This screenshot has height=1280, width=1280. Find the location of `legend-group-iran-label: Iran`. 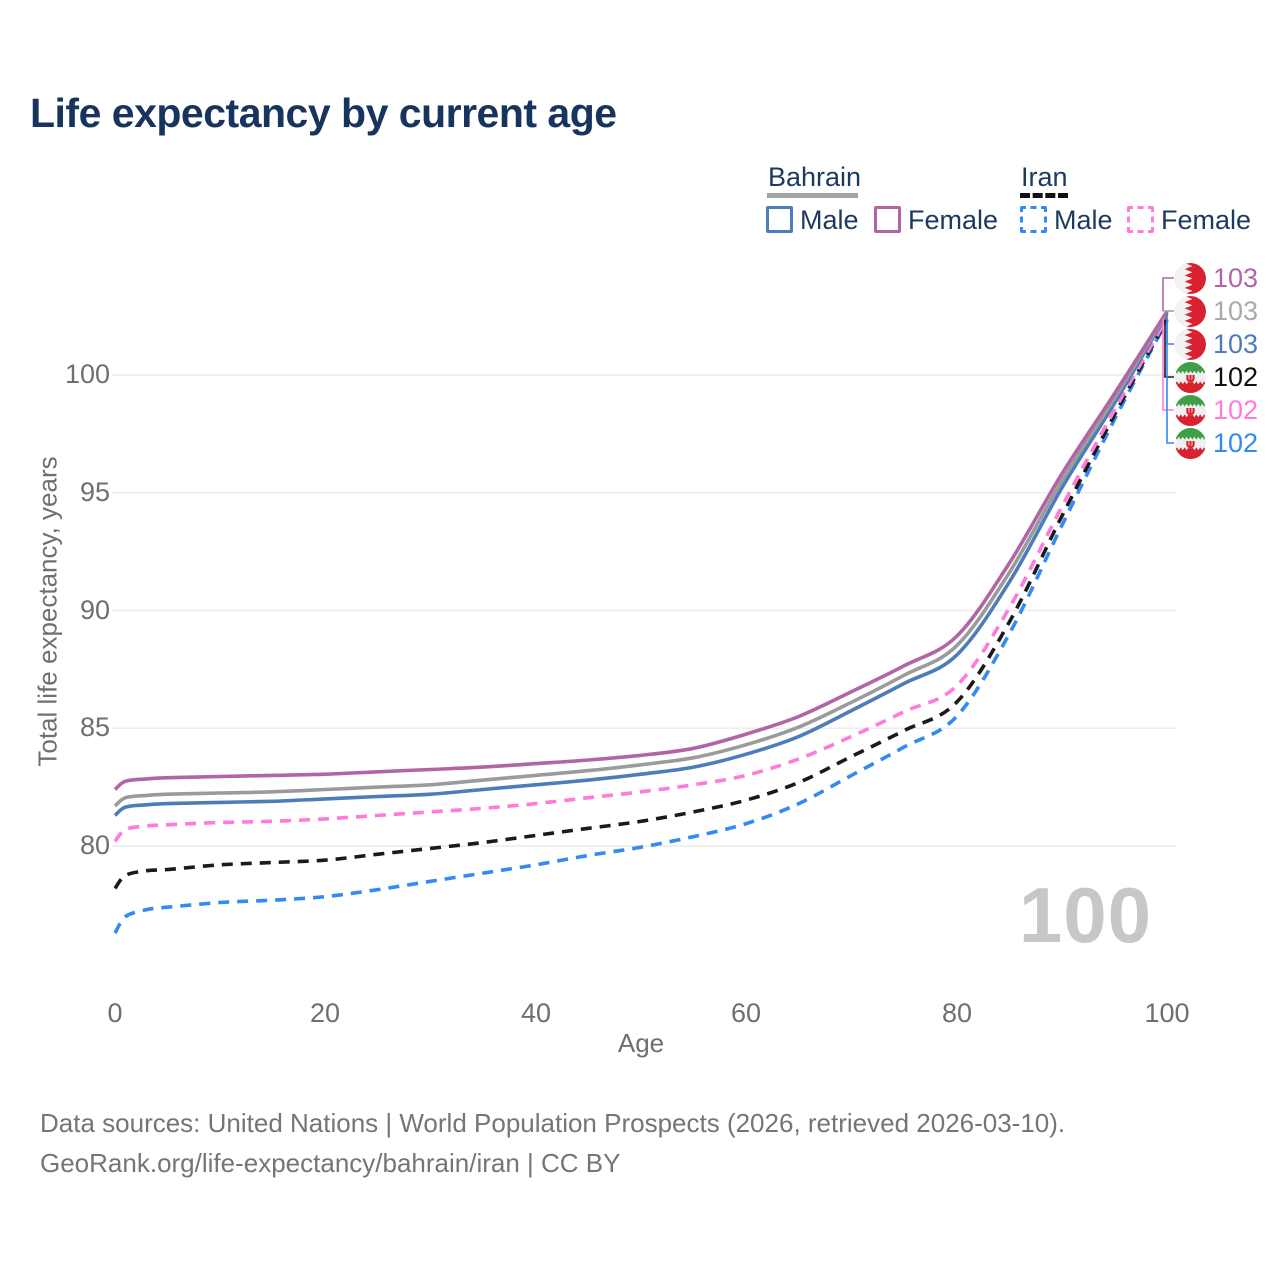

legend-group-iran-label: Iran is located at coordinates (1044, 177).